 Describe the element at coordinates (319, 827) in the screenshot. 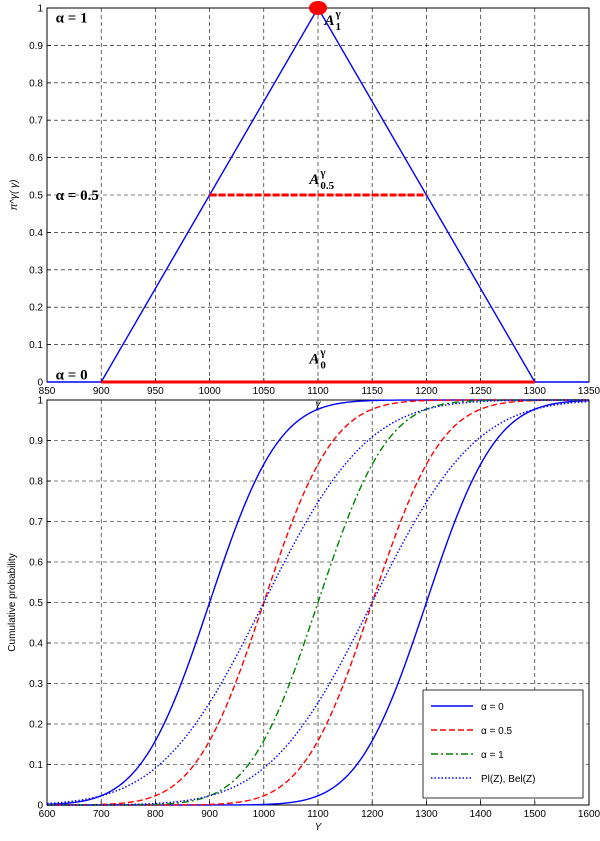

I see `x-axis-label: Y` at that location.